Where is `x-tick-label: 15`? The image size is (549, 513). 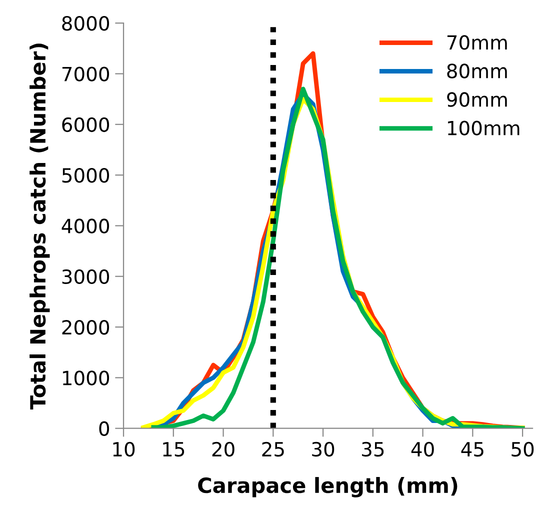 x-tick-label: 15 is located at coordinates (173, 449).